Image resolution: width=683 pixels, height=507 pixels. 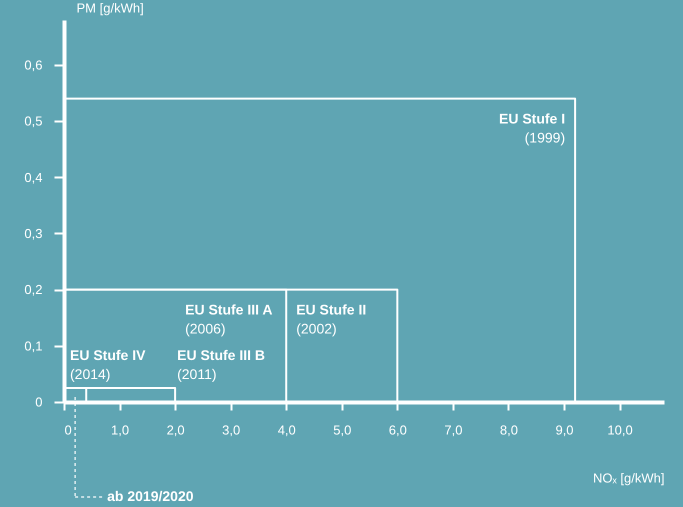 What do you see at coordinates (33, 121) in the screenshot?
I see `y-tick-label: 0,5` at bounding box center [33, 121].